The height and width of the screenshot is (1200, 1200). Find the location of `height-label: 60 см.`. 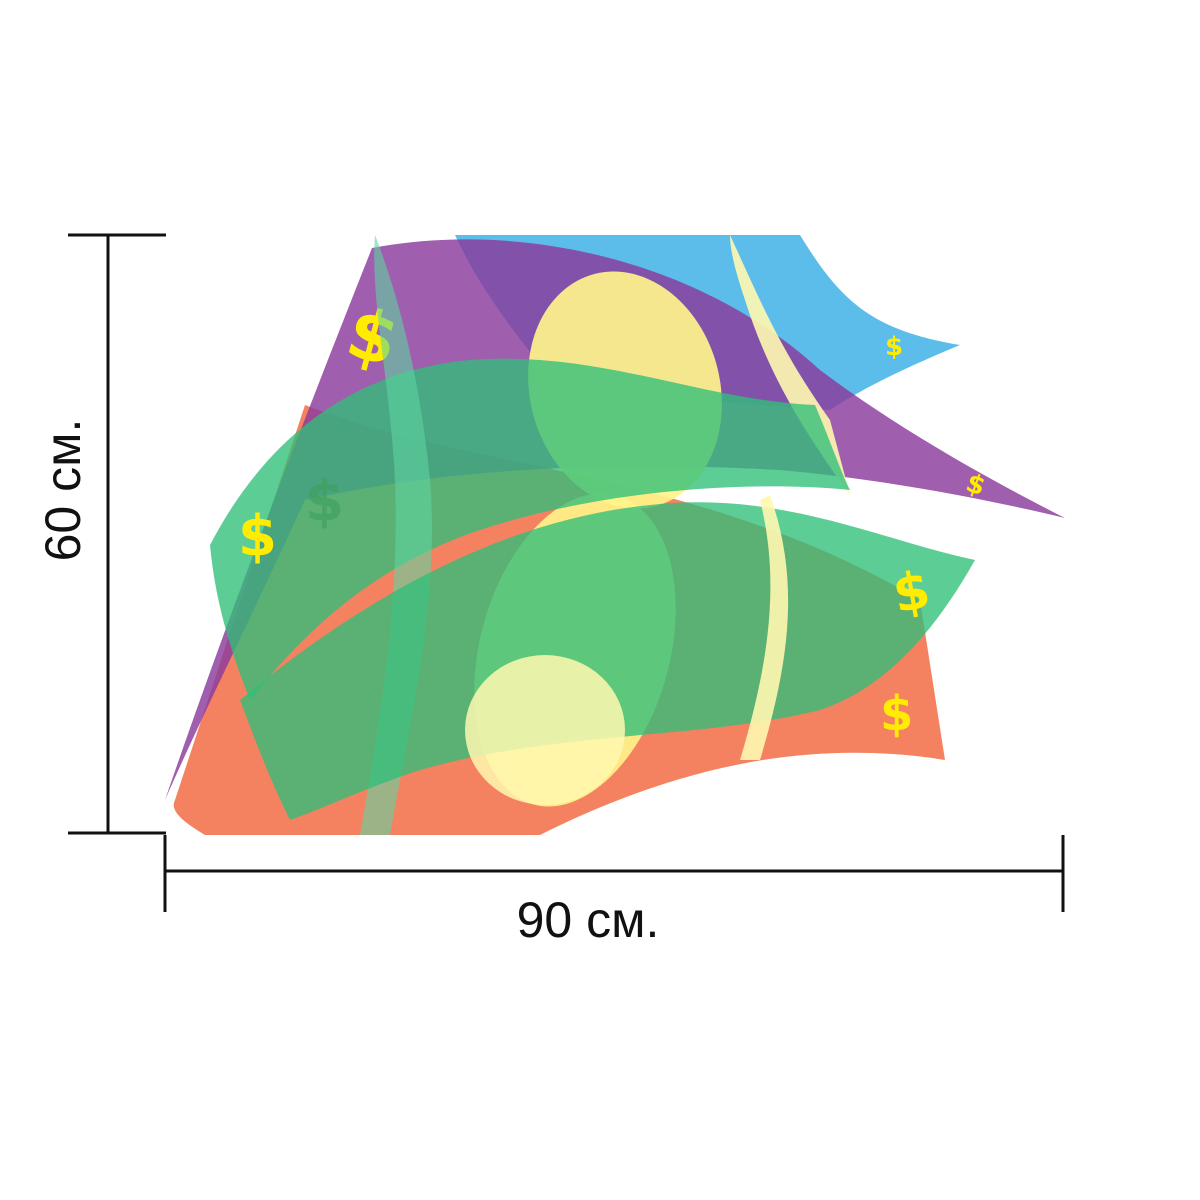

height-label: 60 см. is located at coordinates (63, 490).